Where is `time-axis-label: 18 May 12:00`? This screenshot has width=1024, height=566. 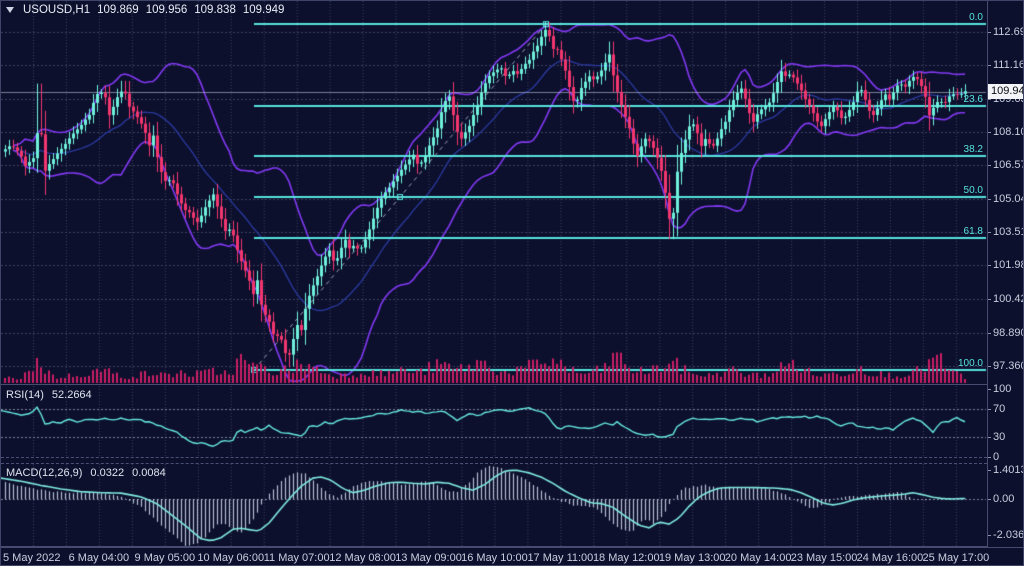
time-axis-label: 18 May 12:00 is located at coordinates (626, 558).